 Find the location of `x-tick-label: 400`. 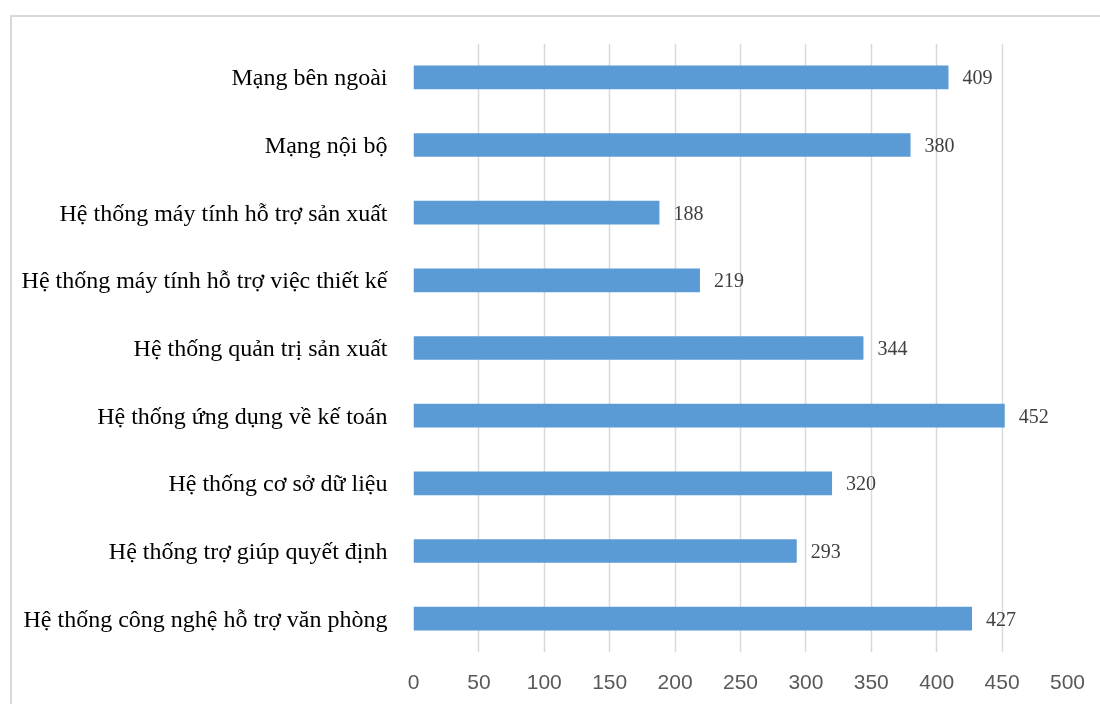

x-tick-label: 400 is located at coordinates (937, 681).